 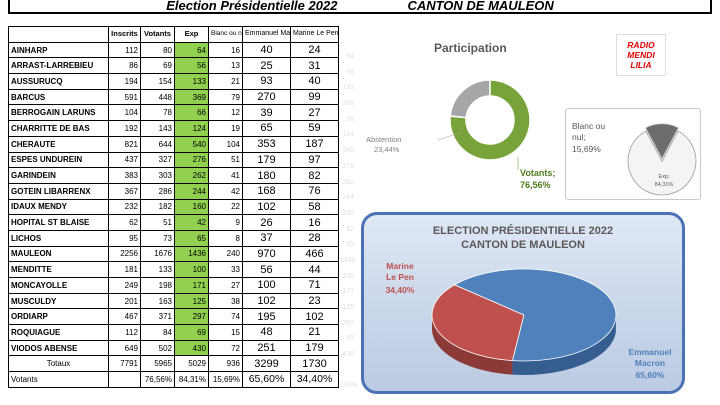 I want to click on macron-pct: 65,60%, so click(x=266, y=379).